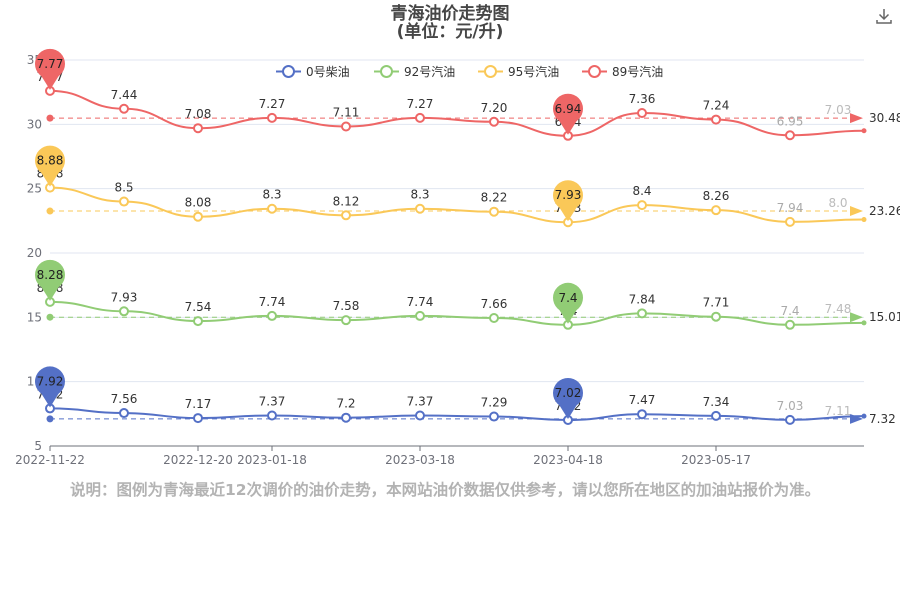 The height and width of the screenshot is (600, 900). Describe the element at coordinates (346, 113) in the screenshot. I see `data-label: 7.11` at that location.